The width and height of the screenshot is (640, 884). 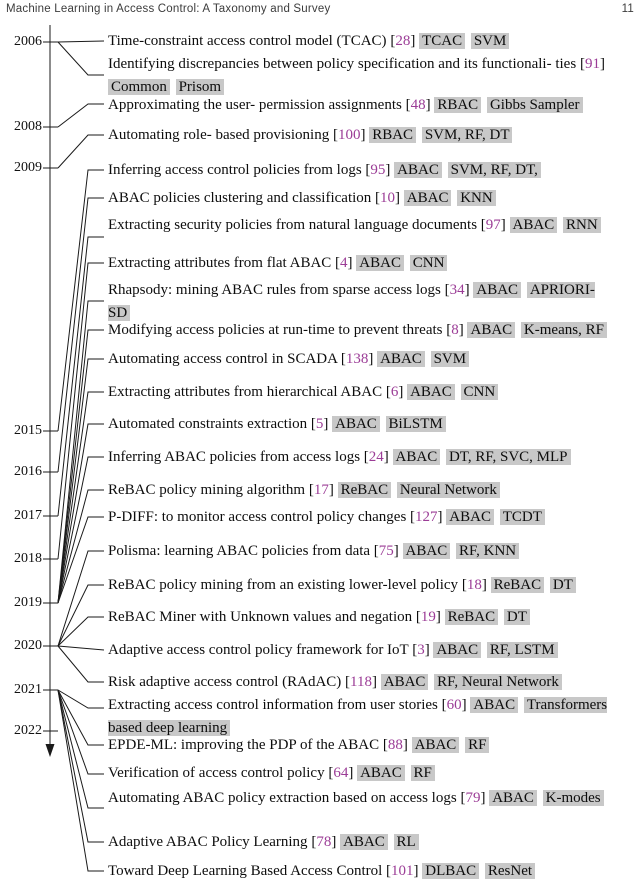 I want to click on entry-tag: Prisom, so click(x=200, y=86).